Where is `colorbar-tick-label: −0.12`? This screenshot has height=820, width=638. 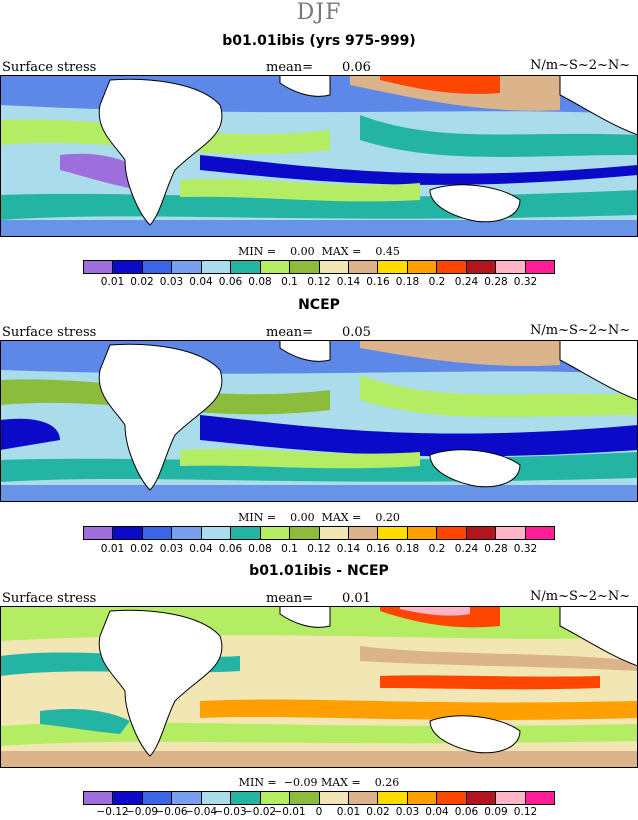 colorbar-tick-label: −0.12 is located at coordinates (112, 812).